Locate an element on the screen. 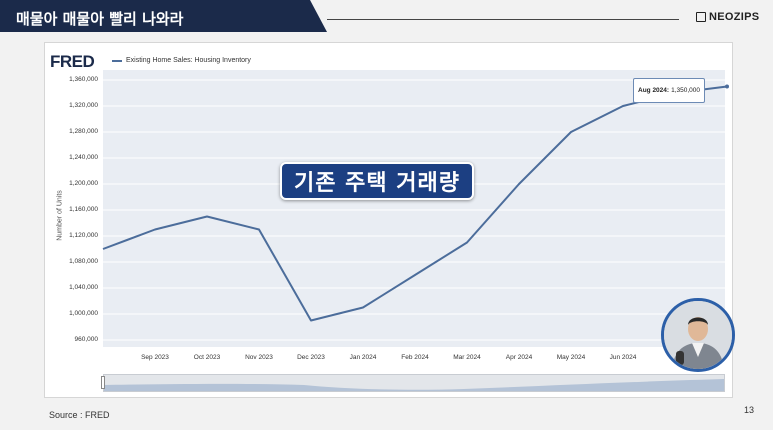 Image resolution: width=773 pixels, height=430 pixels. y-tick-label: 1,040,000 is located at coordinates (83, 287).